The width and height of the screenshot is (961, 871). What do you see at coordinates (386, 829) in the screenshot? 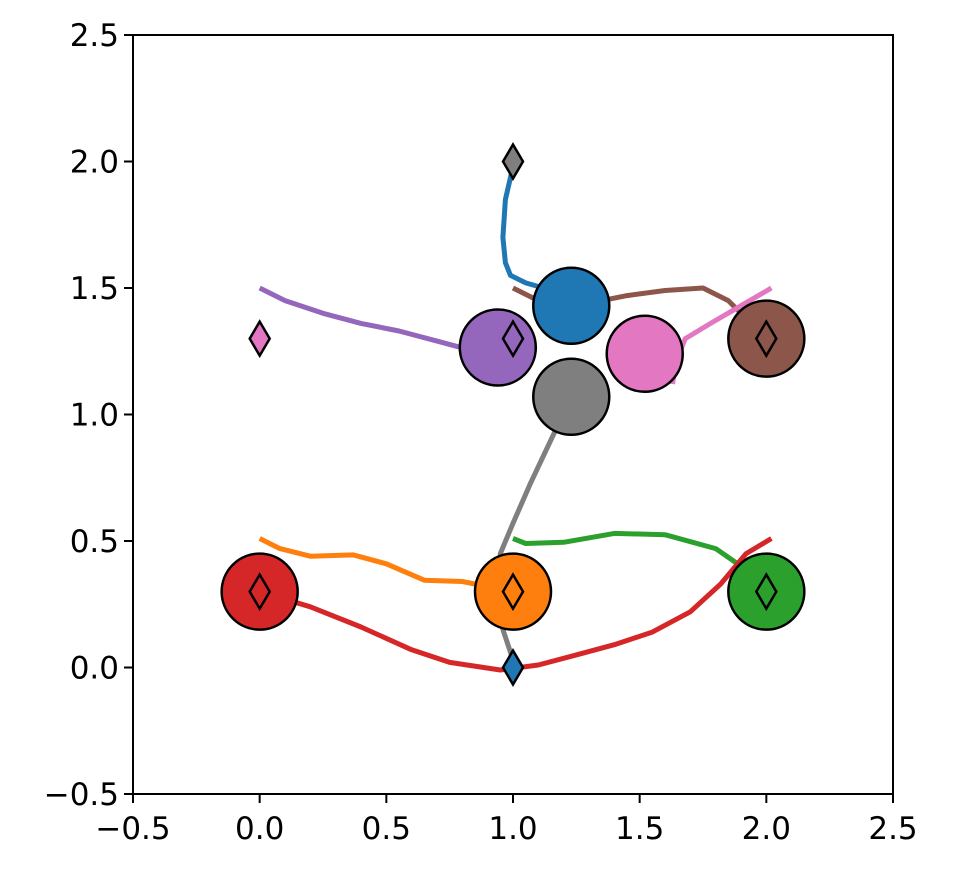
I see `x-tick-label: 0.5` at bounding box center [386, 829].